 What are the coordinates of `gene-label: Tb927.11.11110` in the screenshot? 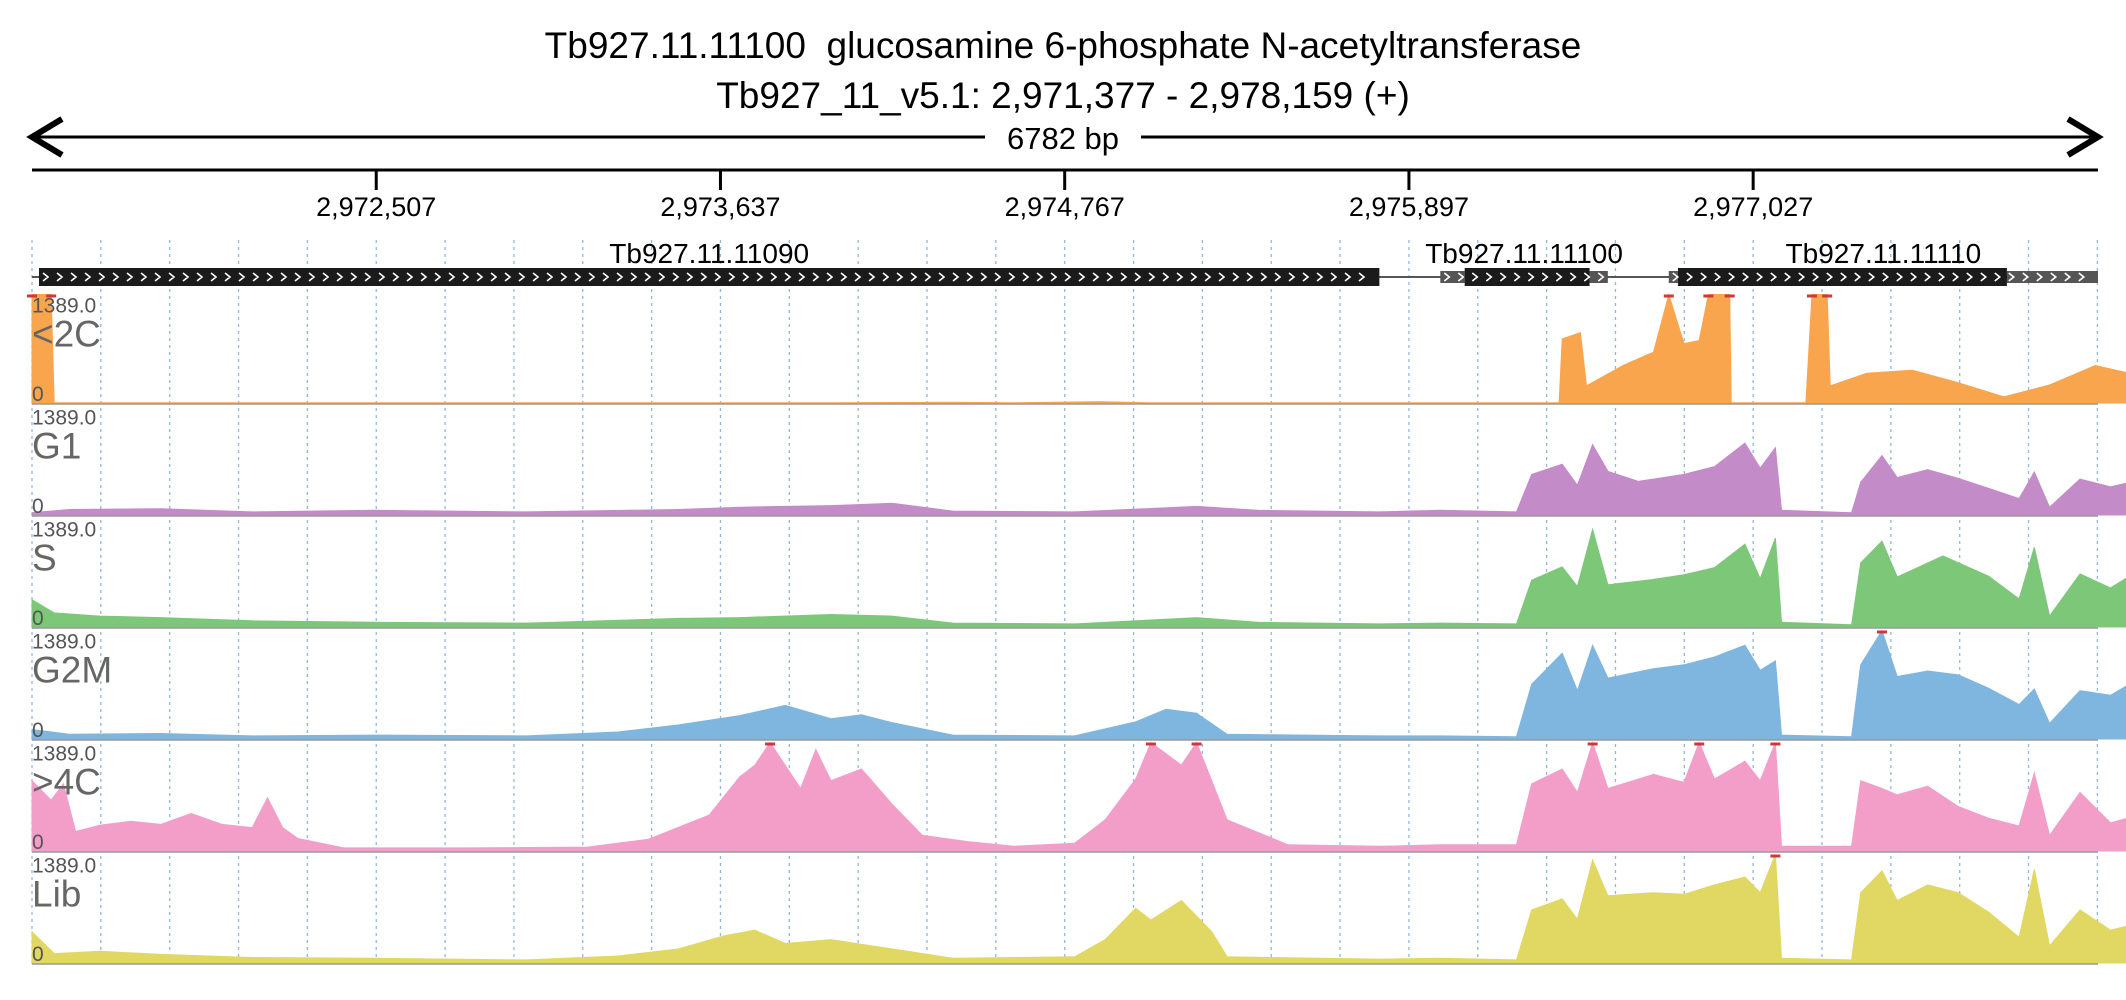 It's located at (1884, 253).